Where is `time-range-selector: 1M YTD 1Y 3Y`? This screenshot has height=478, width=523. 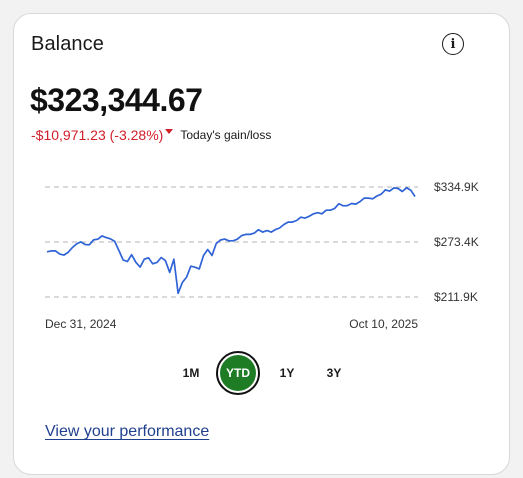
time-range-selector: 1M YTD 1Y 3Y is located at coordinates (261, 374).